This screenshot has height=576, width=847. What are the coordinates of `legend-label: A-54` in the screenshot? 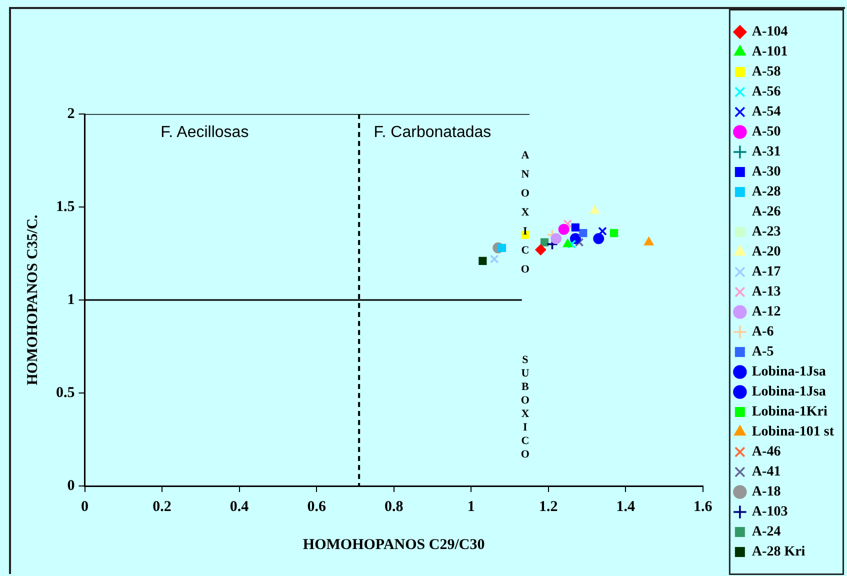 It's located at (766, 112).